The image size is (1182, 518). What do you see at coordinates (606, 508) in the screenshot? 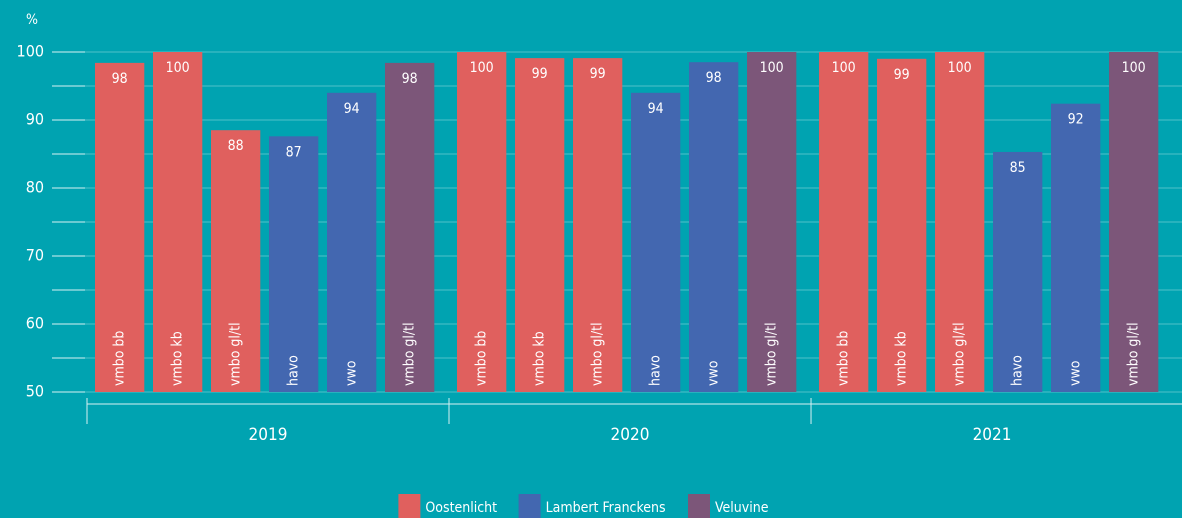
I see `legend-label: Lambert Franckens` at bounding box center [606, 508].